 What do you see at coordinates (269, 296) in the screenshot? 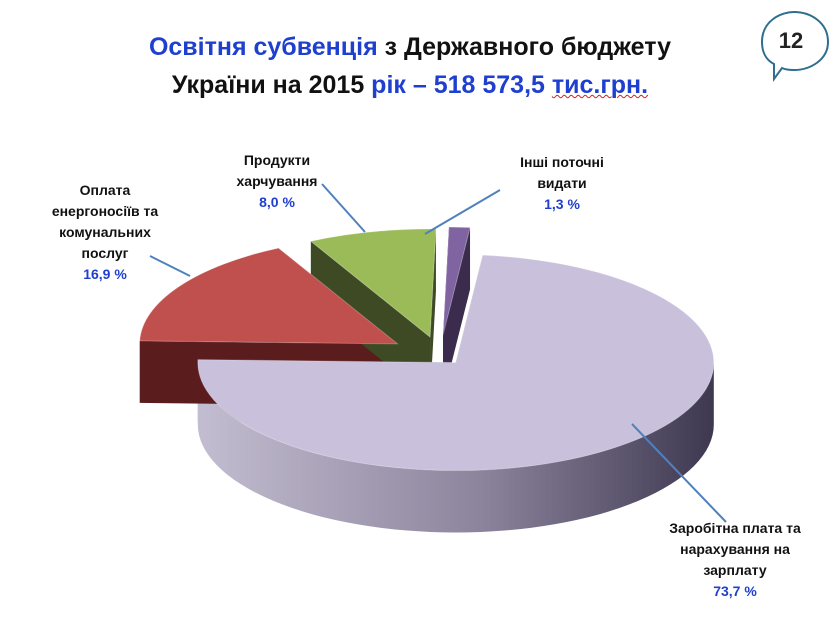
I see `pie-slice-utilities` at bounding box center [269, 296].